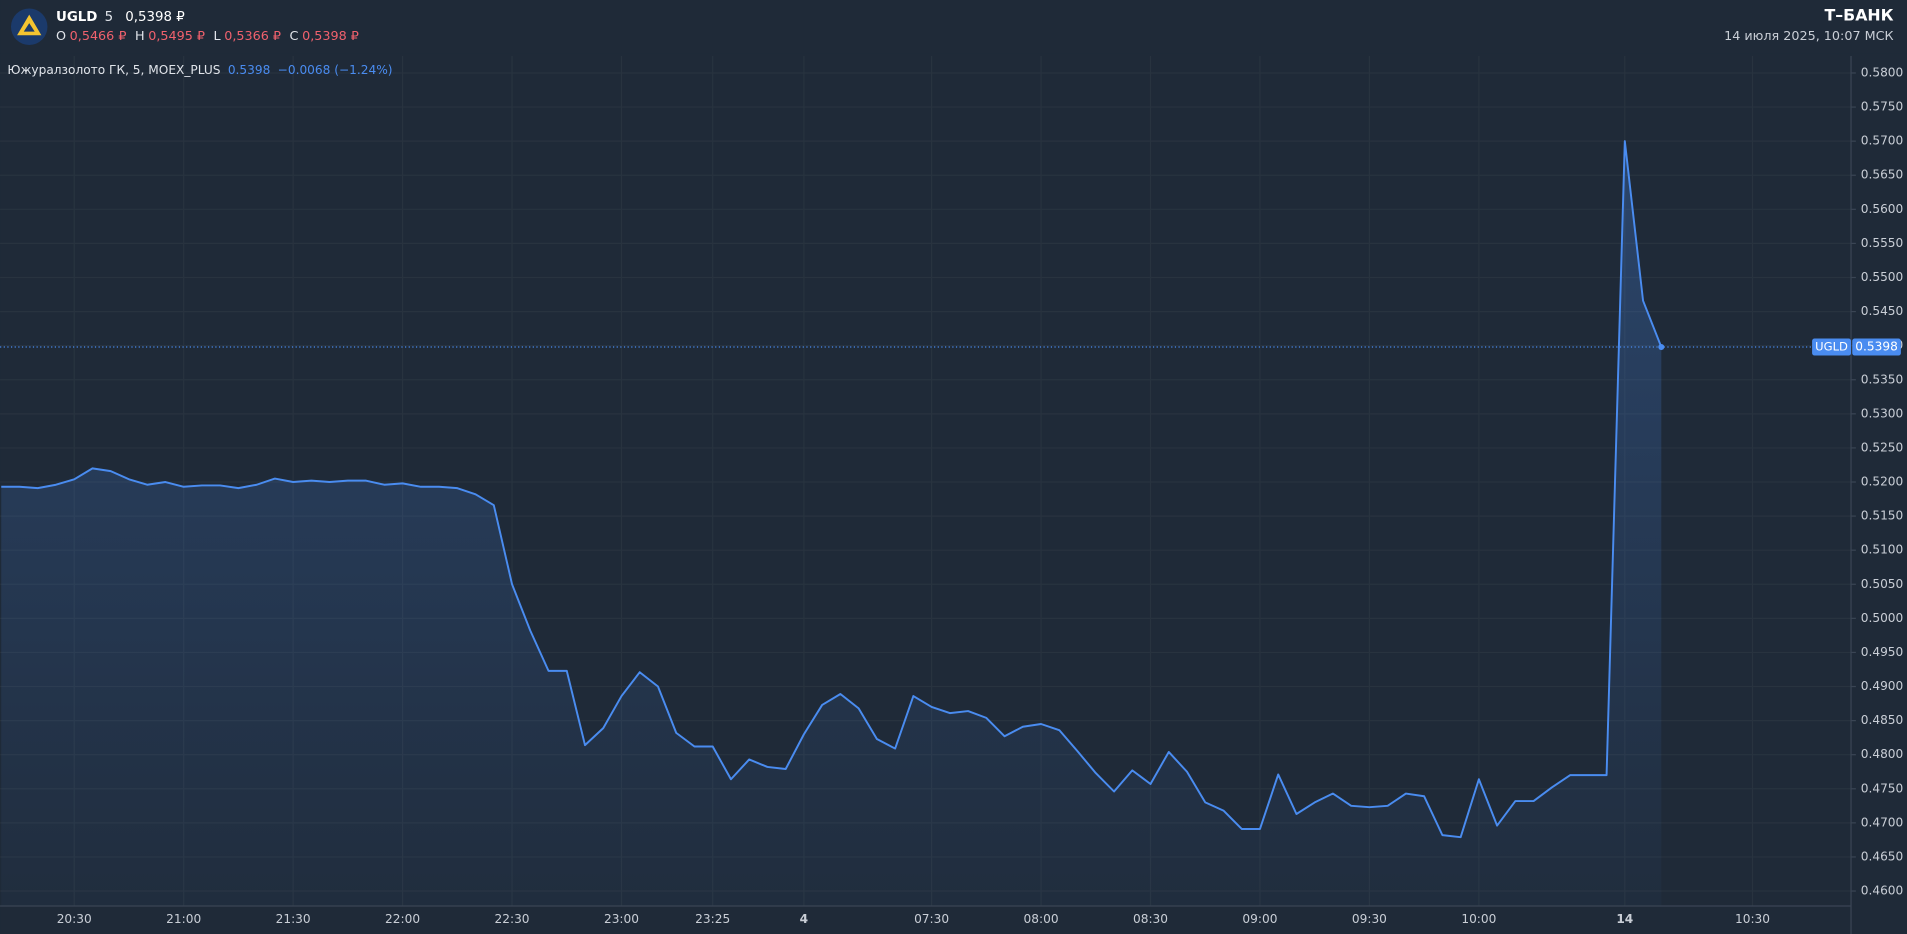 The height and width of the screenshot is (934, 1907). Describe the element at coordinates (1041, 919) in the screenshot. I see `x-tick-label: 08:00` at that location.